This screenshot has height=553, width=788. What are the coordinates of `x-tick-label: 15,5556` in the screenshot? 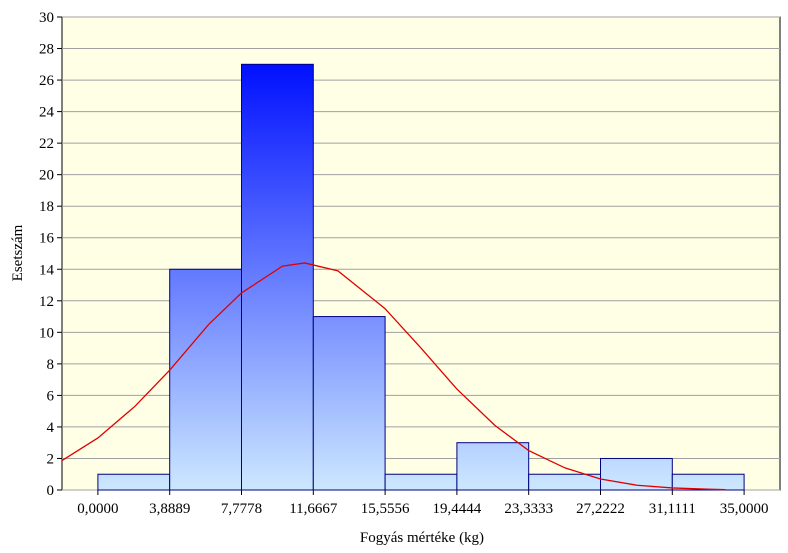 It's located at (385, 509).